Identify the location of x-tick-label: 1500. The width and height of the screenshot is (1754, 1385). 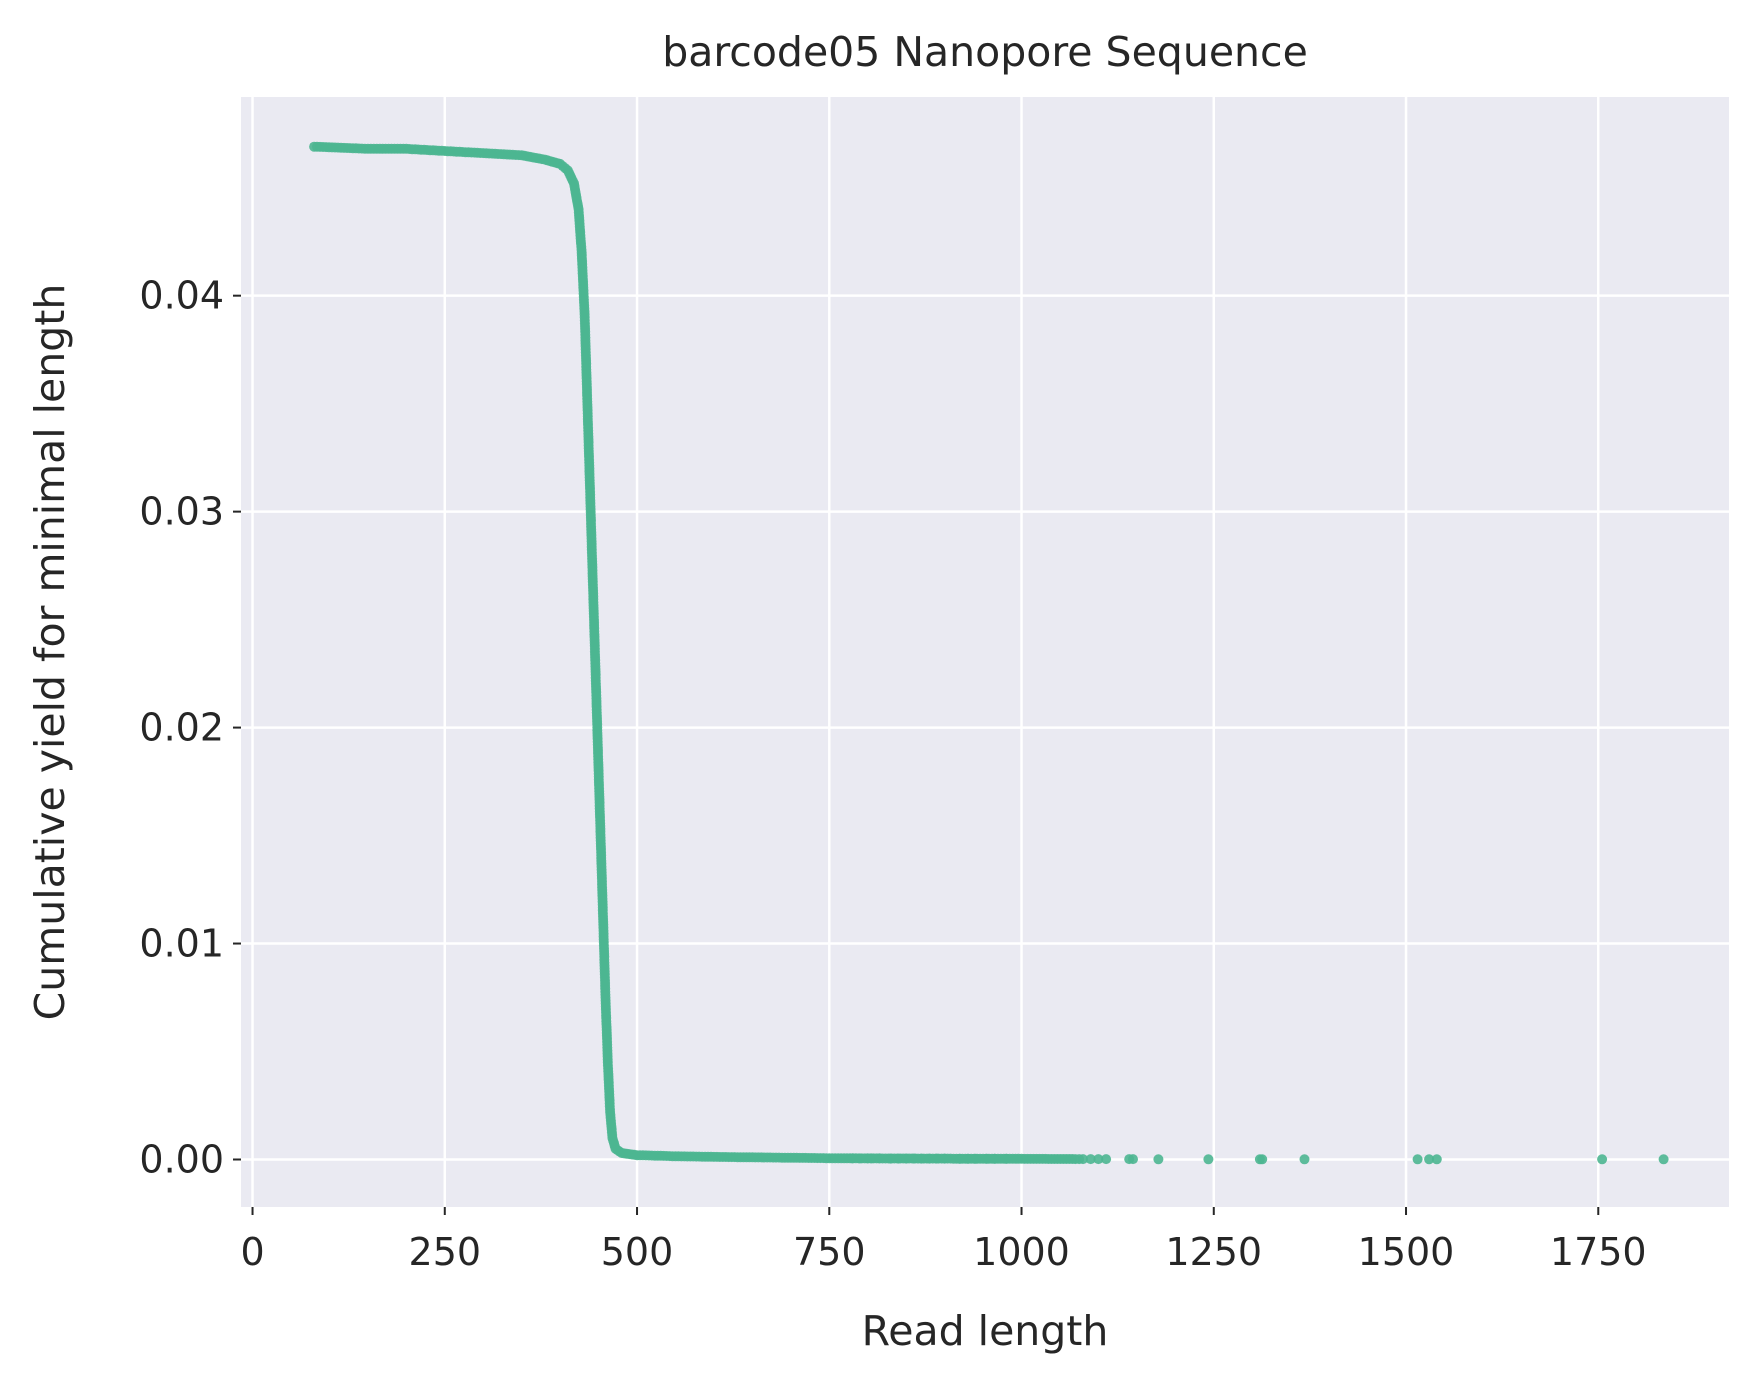
(1406, 1252).